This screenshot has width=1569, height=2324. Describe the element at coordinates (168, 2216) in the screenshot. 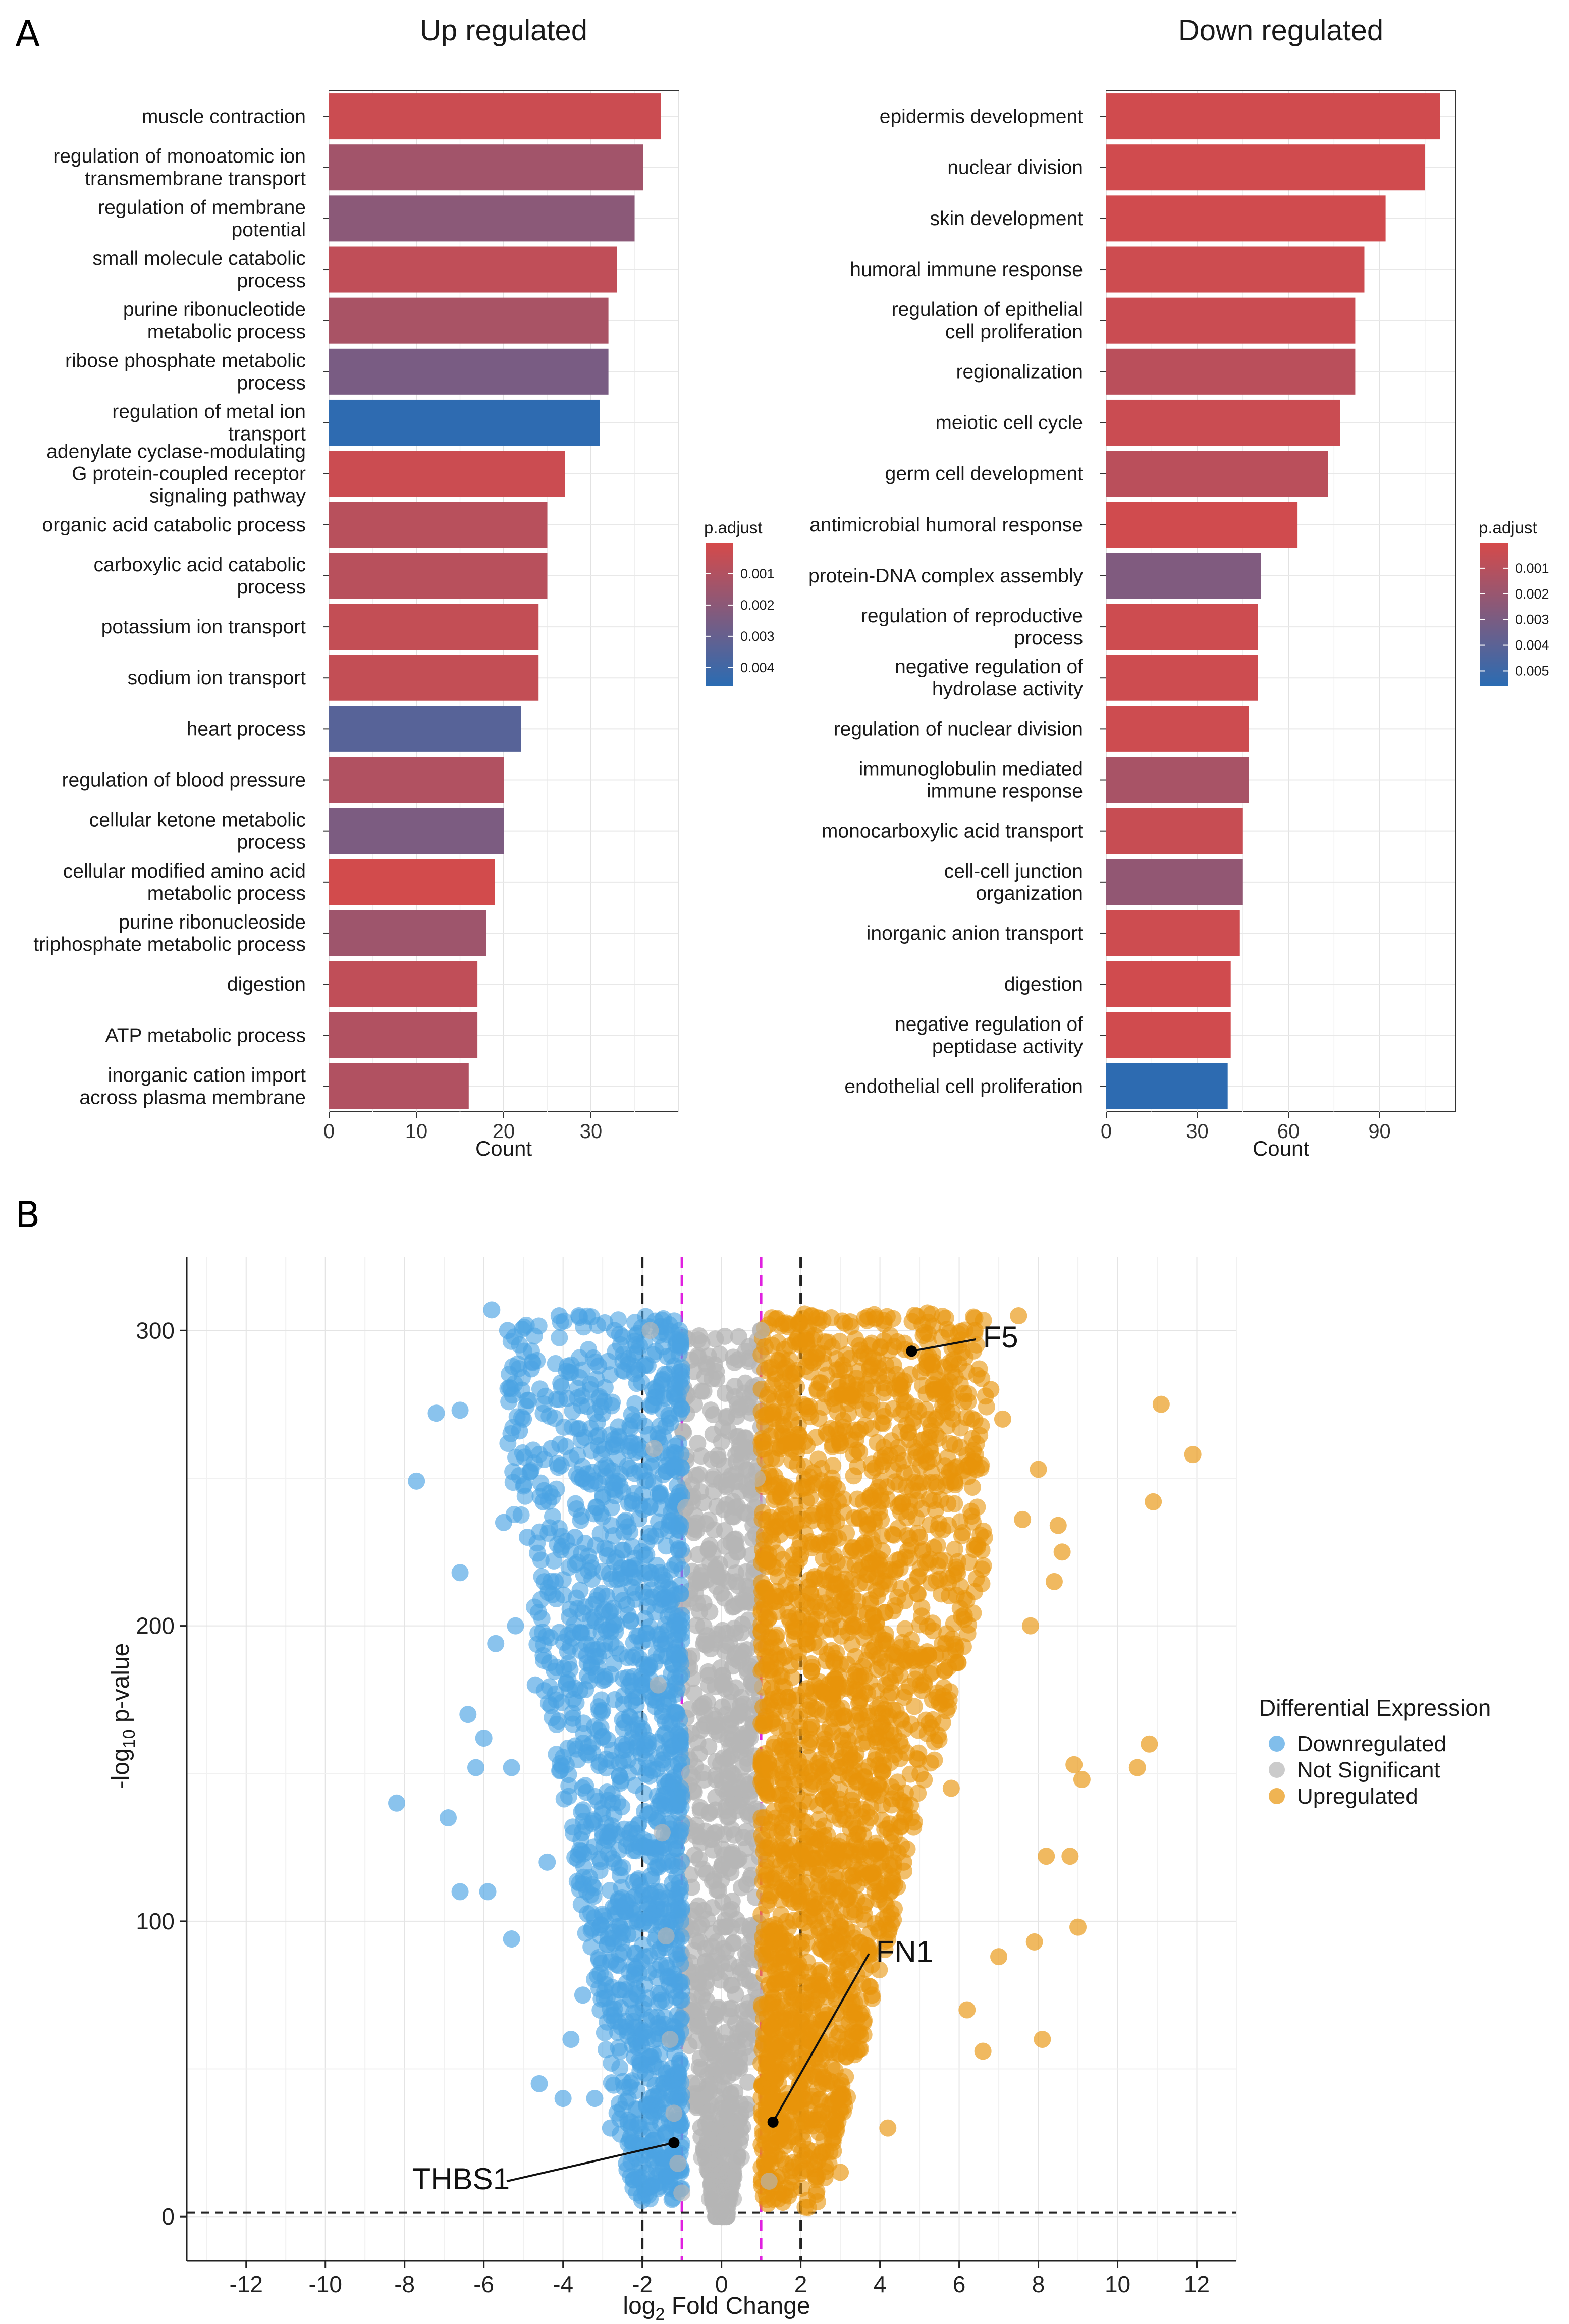

I see `y-tick-label: 0` at that location.